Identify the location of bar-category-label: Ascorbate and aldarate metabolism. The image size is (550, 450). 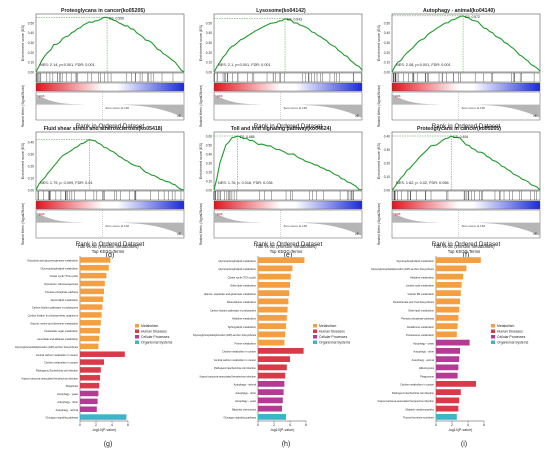
(57, 339).